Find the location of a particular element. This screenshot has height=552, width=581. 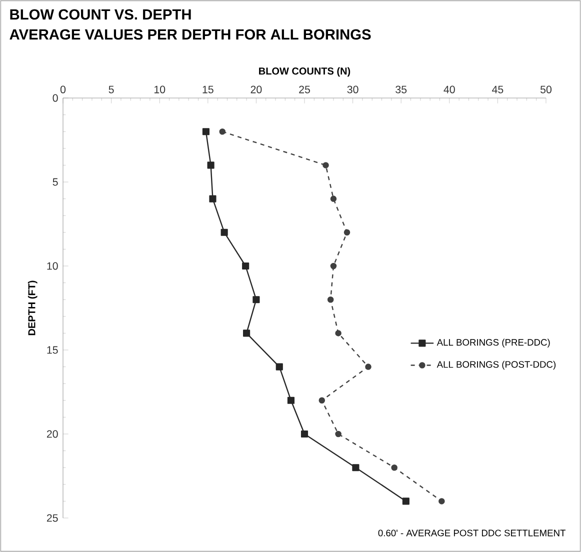

x-tick-label: 20 is located at coordinates (256, 90).